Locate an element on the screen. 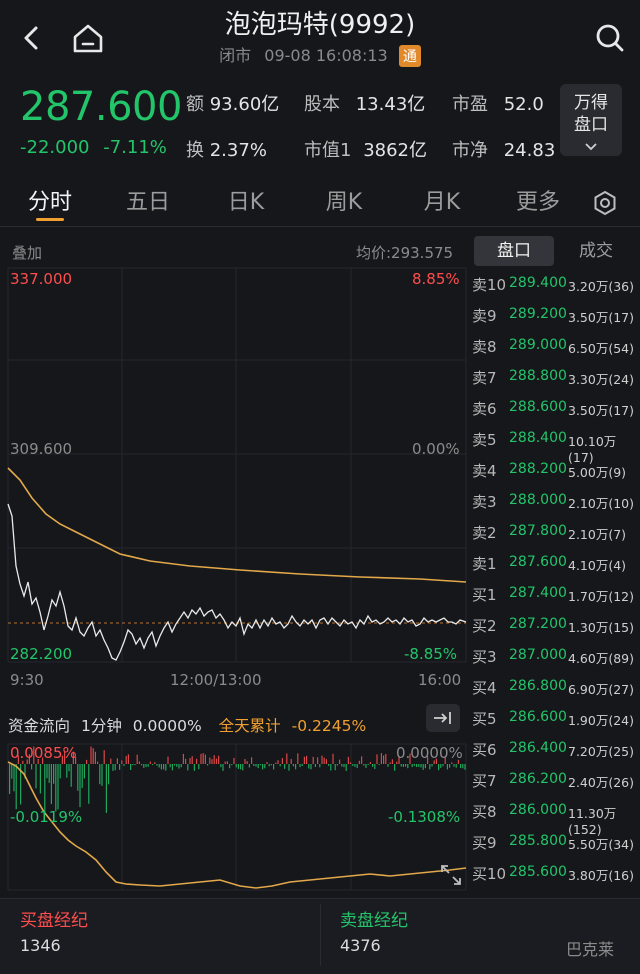 The image size is (640, 974). orderbook-volume: 3.50万(17) is located at coordinates (601, 317).